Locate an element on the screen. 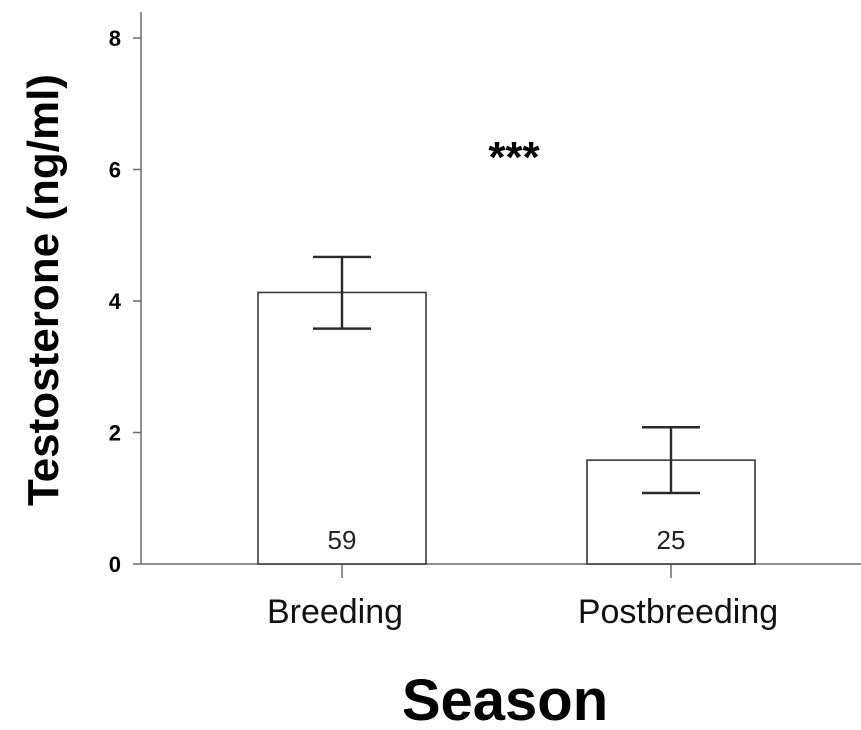  y-tick-label: 0 is located at coordinates (115, 564).